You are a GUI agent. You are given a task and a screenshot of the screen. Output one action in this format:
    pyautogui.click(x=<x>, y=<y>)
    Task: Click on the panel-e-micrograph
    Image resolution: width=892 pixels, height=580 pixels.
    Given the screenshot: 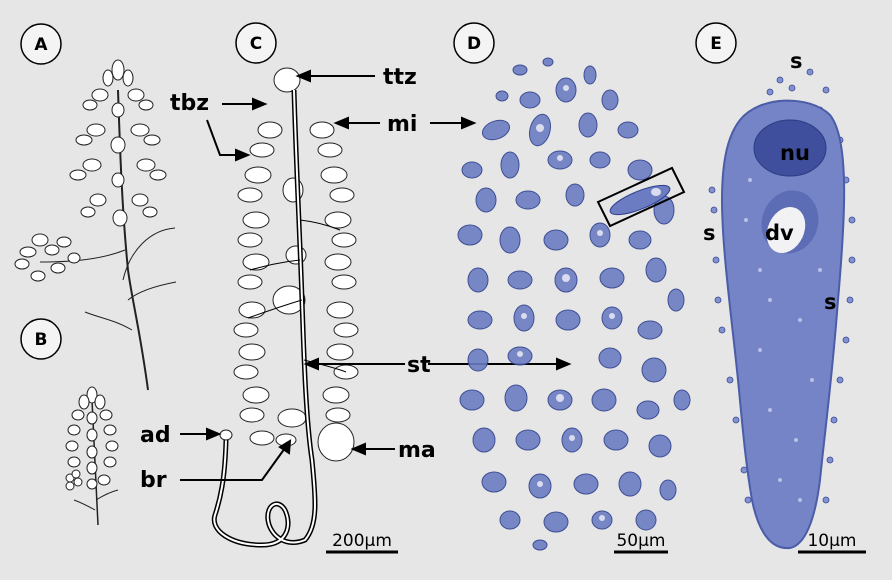 What is the action you would take?
    pyautogui.click(x=782, y=309)
    